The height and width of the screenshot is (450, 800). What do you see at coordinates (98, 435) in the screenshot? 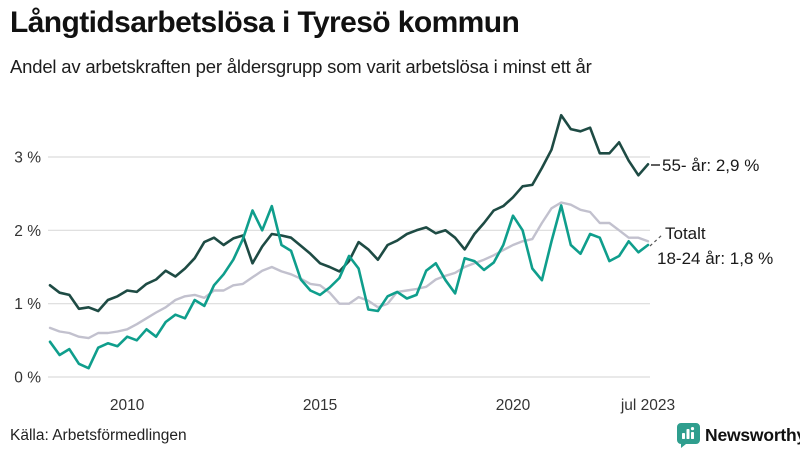
I see `source-attribution: Källa: Arbetsförmedlingen` at bounding box center [98, 435].